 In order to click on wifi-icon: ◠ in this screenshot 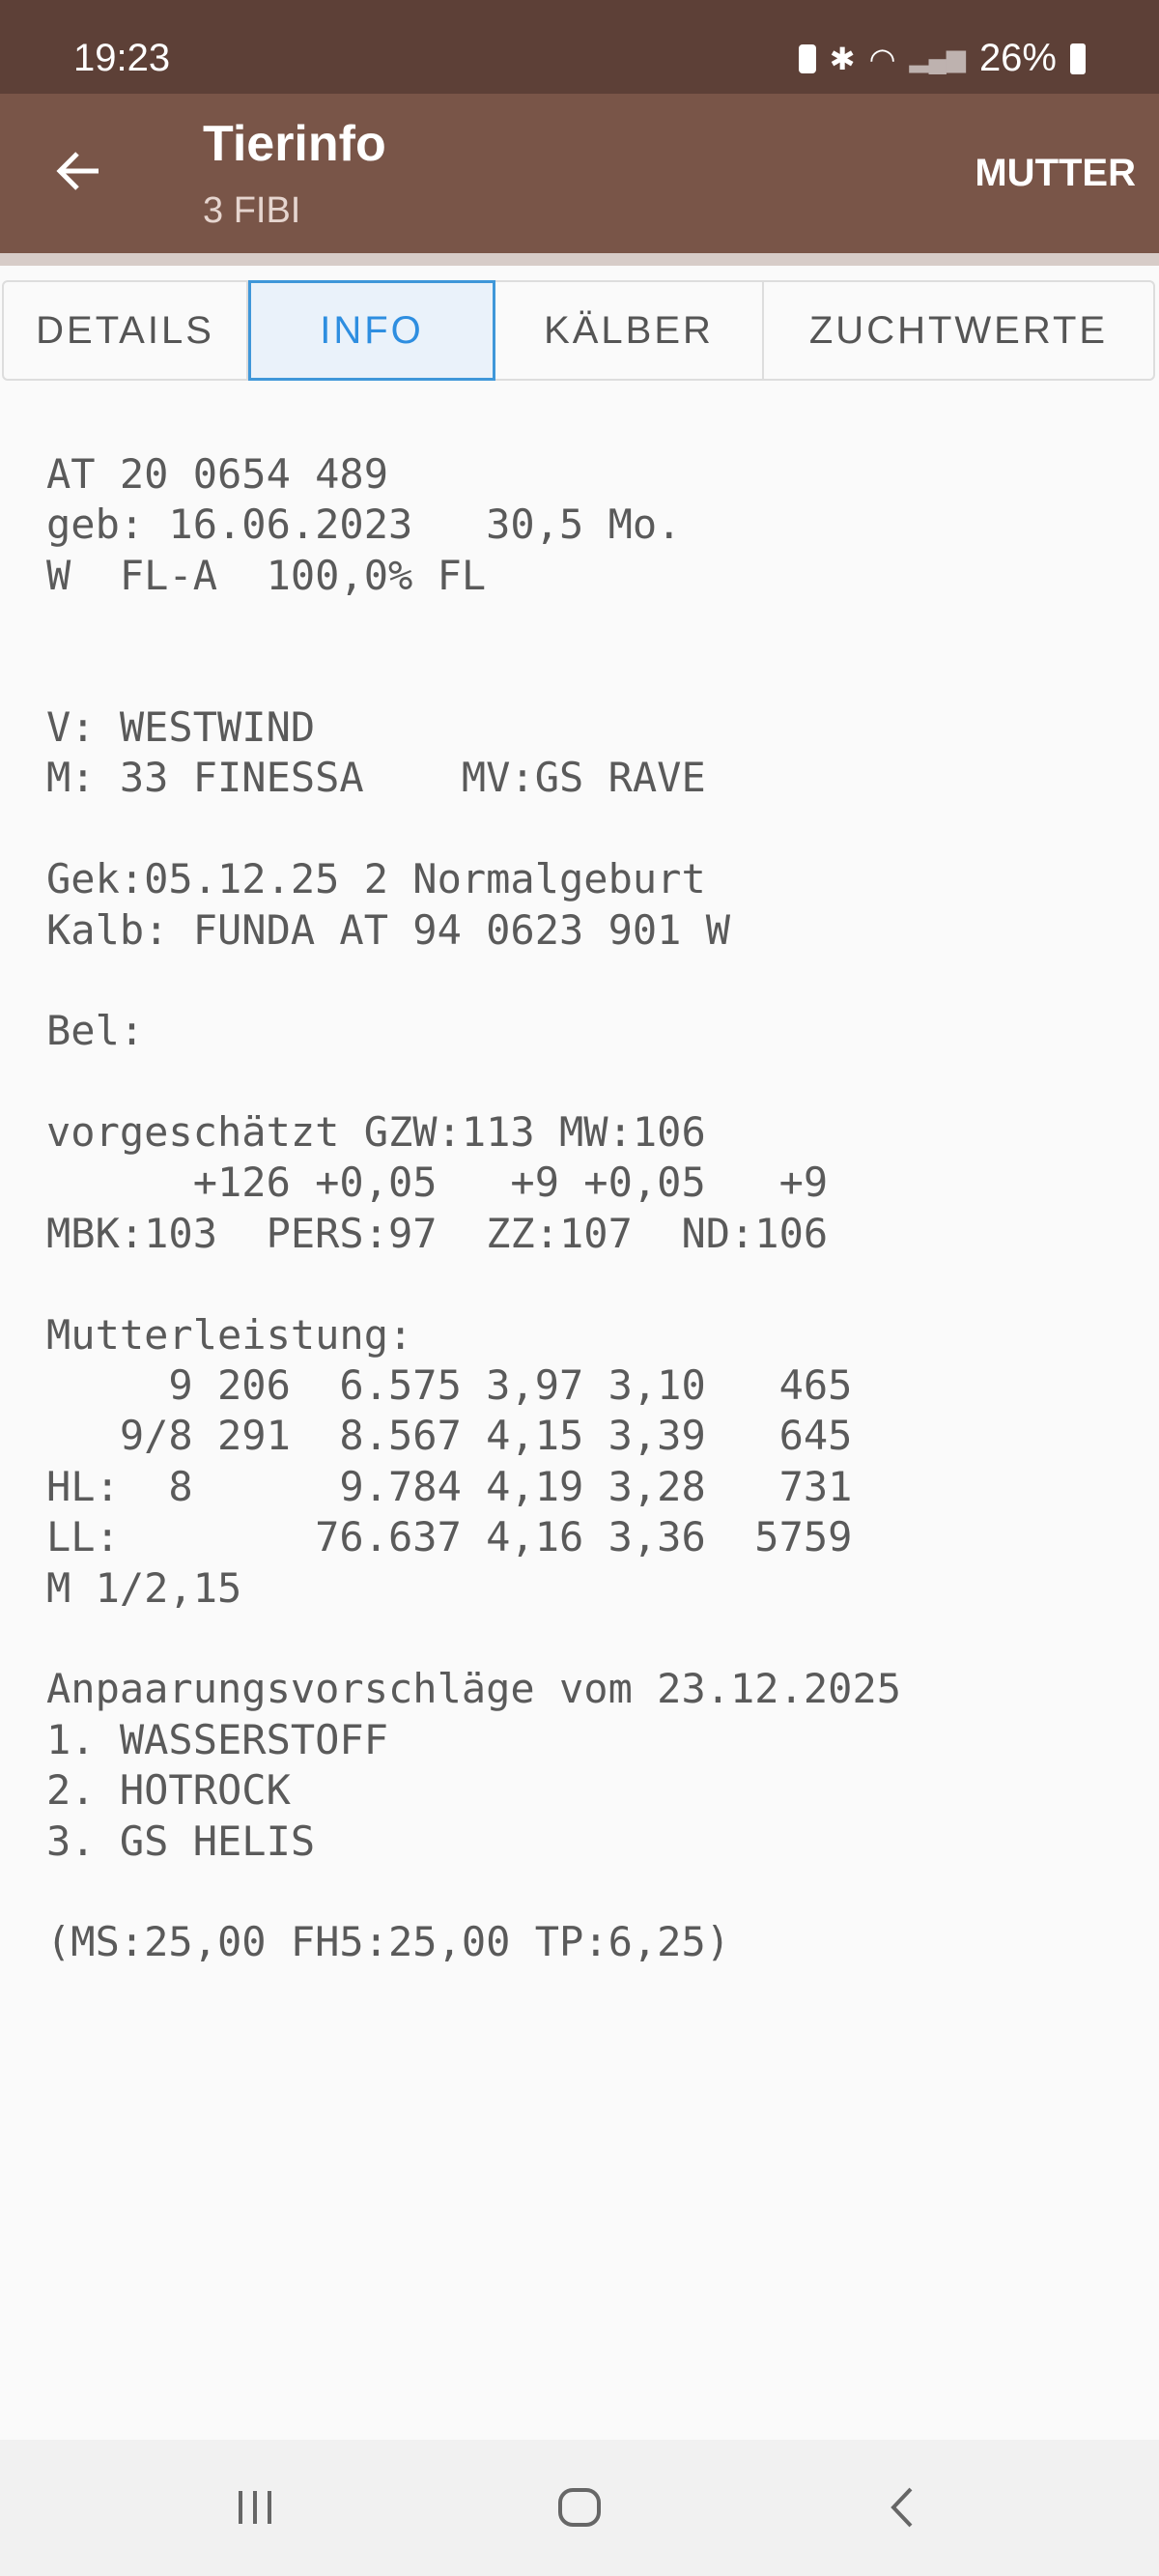, I will do `click(882, 59)`.